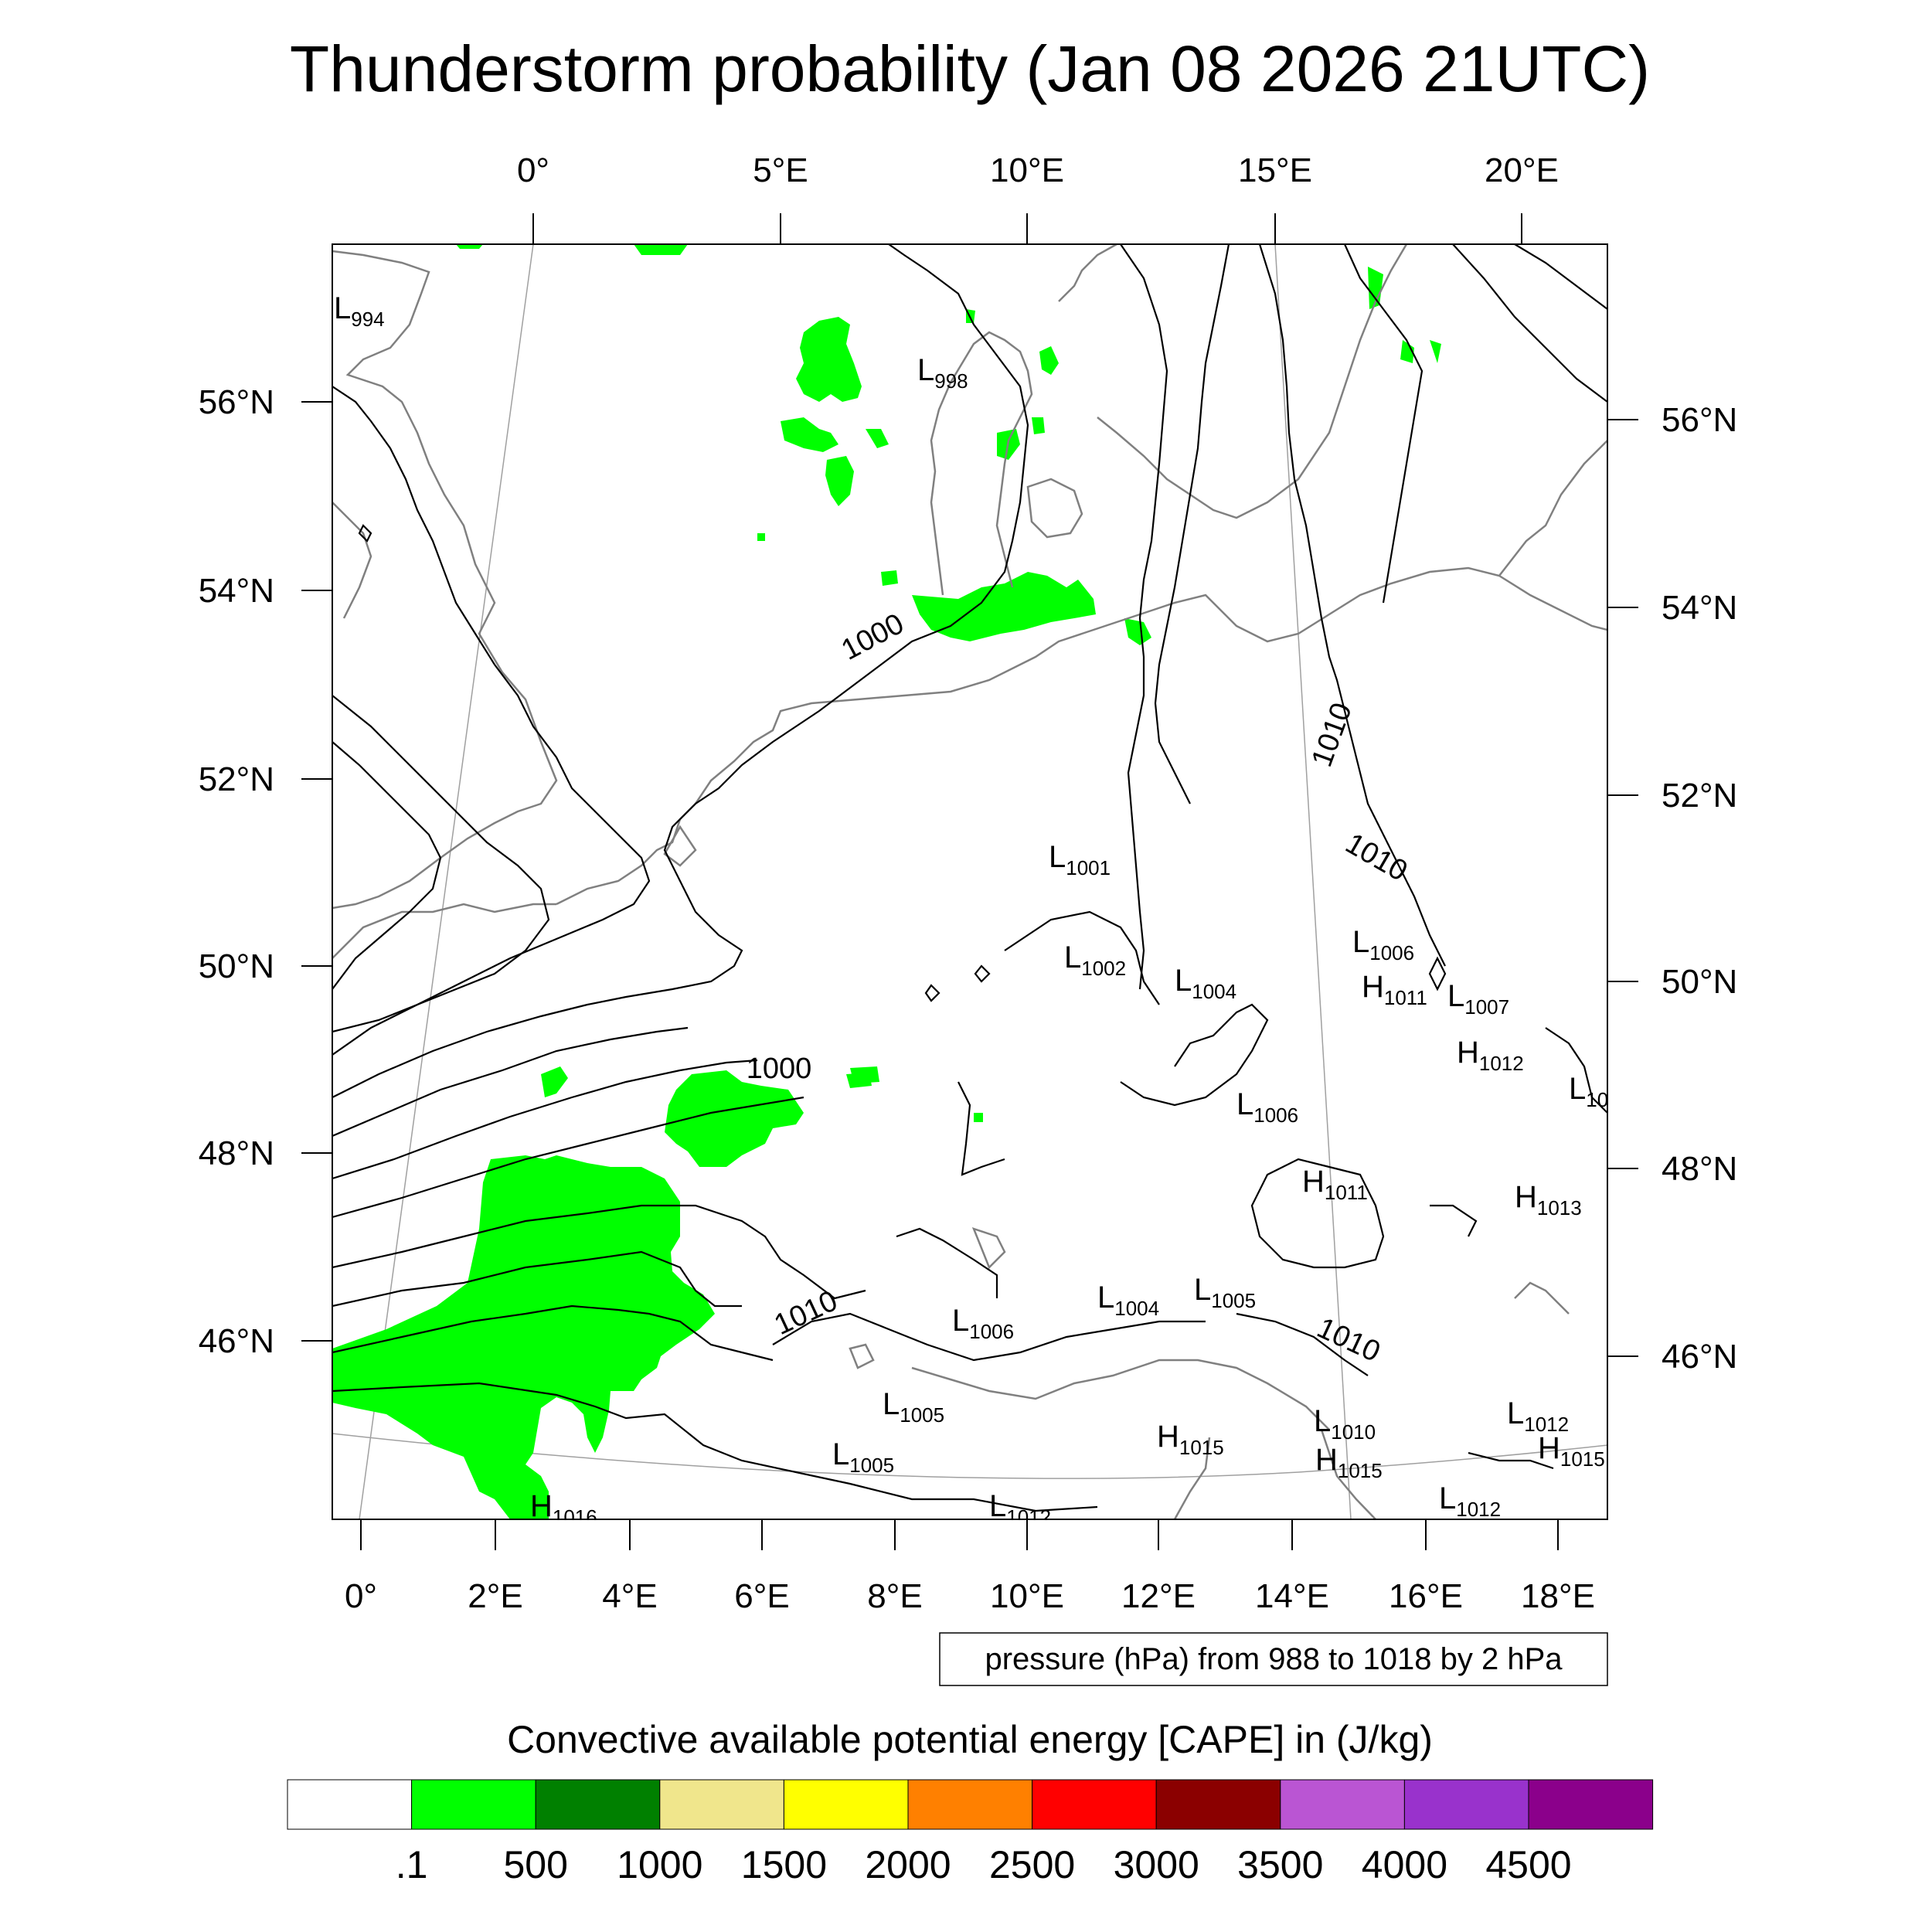  Describe the element at coordinates (1004, 606) in the screenshot. I see `cape-area-schleswig-holstein` at that location.